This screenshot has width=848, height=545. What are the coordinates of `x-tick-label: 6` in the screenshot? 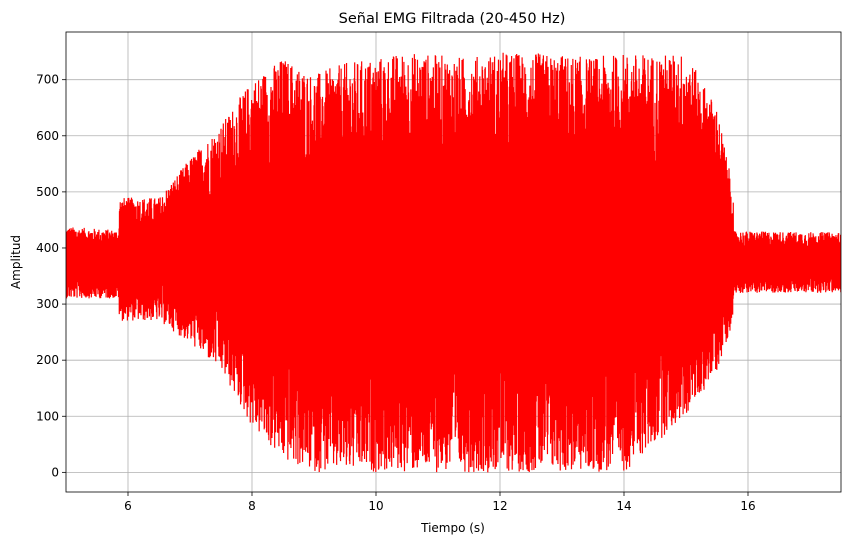 It's located at (128, 506).